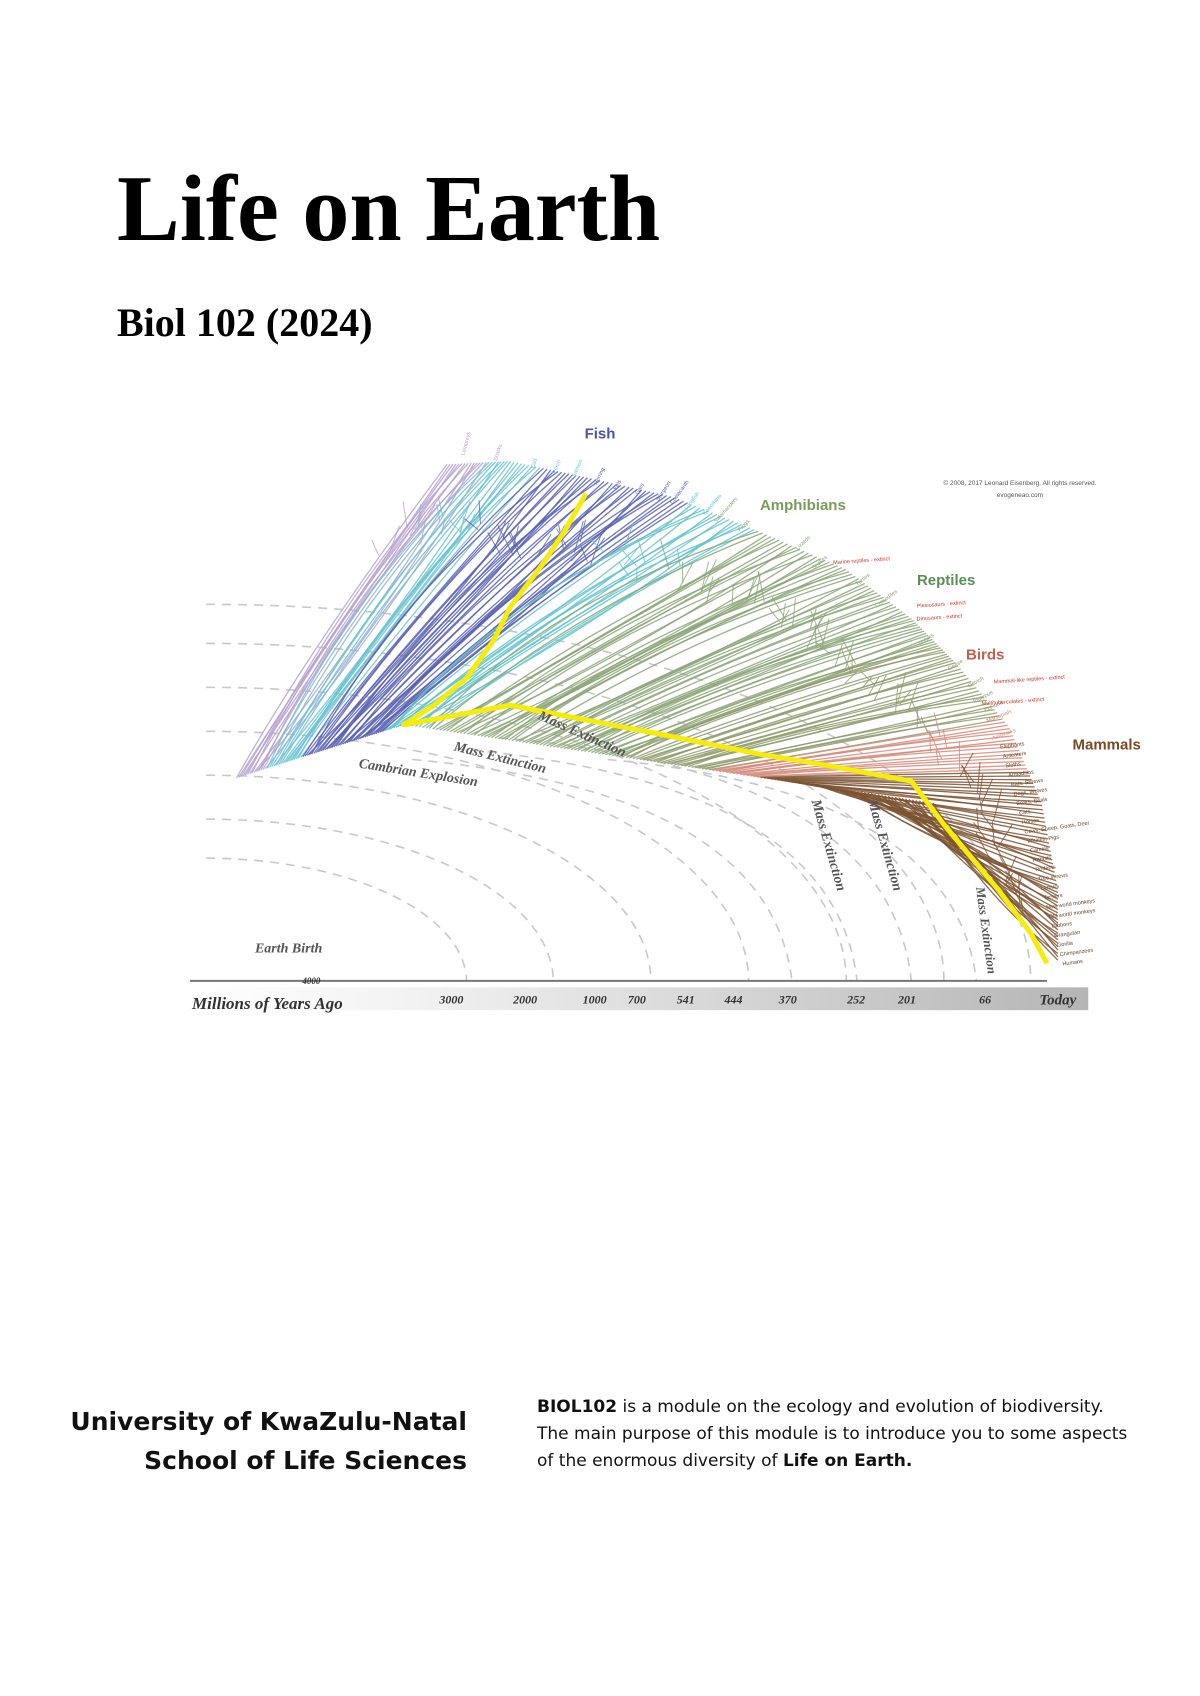 The image size is (1200, 1696). I want to click on mammal-label: Tree shrews, so click(1053, 878).